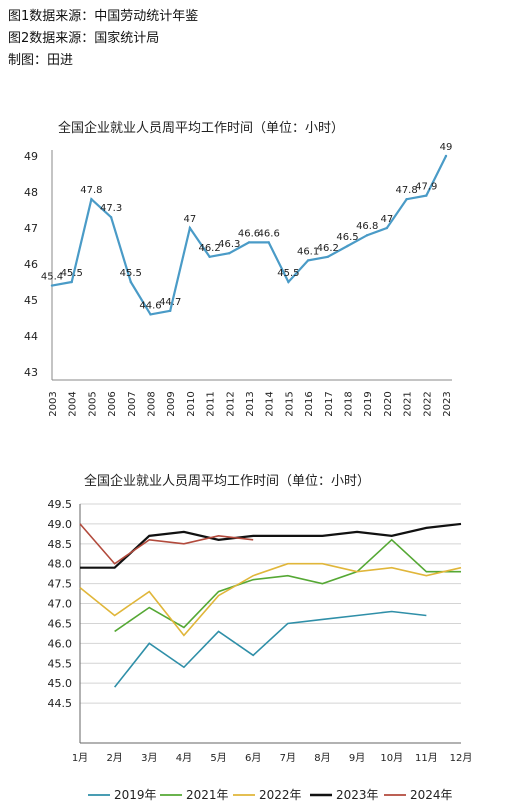  I want to click on chart1-x-tick: 2008, so click(152, 403).